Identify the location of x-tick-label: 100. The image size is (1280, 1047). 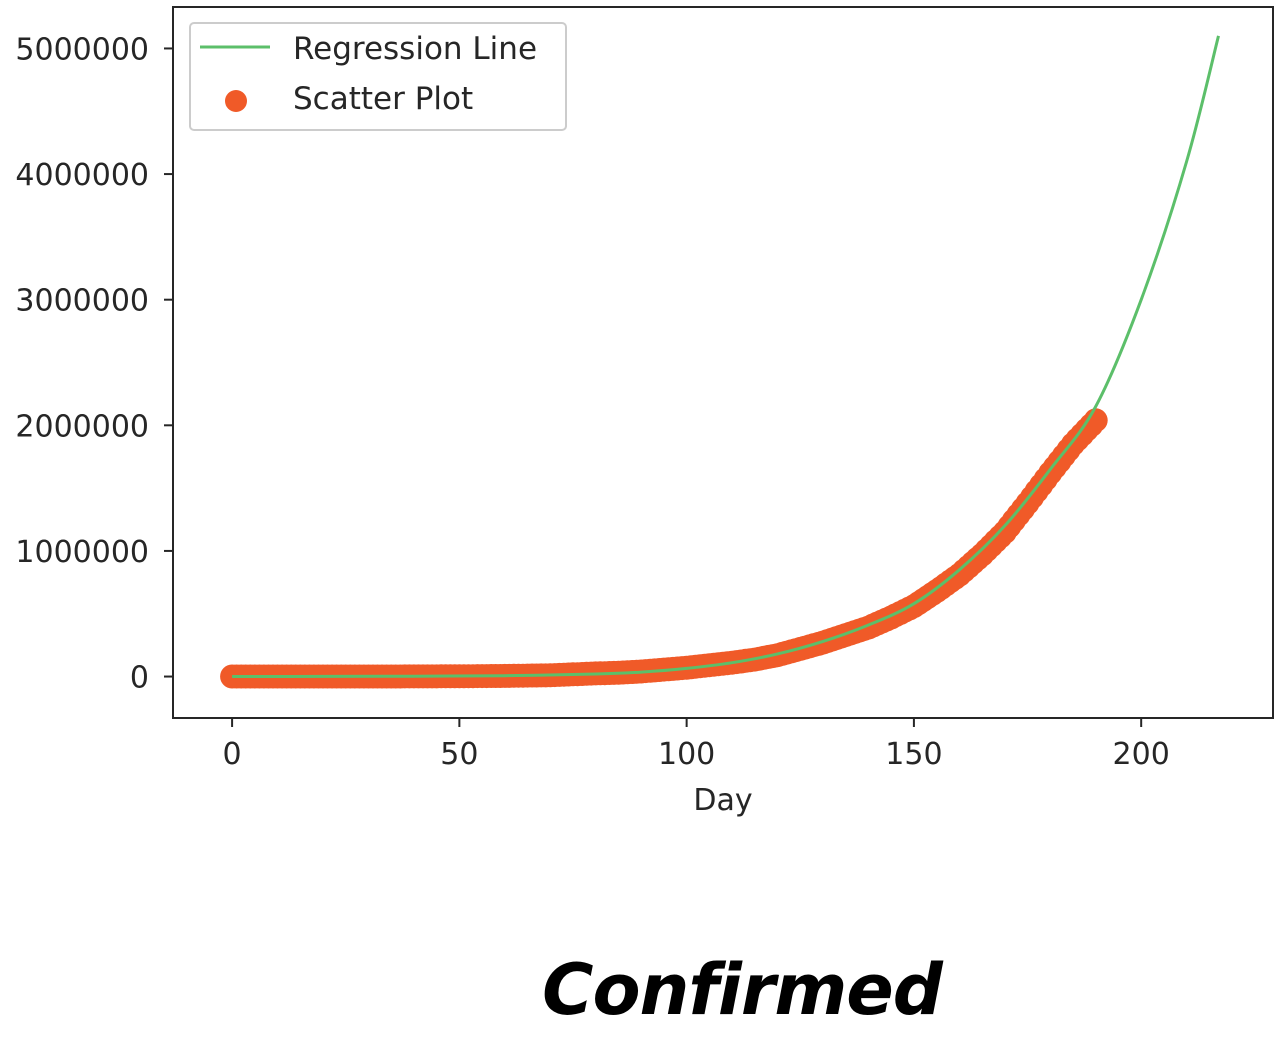
(686, 754).